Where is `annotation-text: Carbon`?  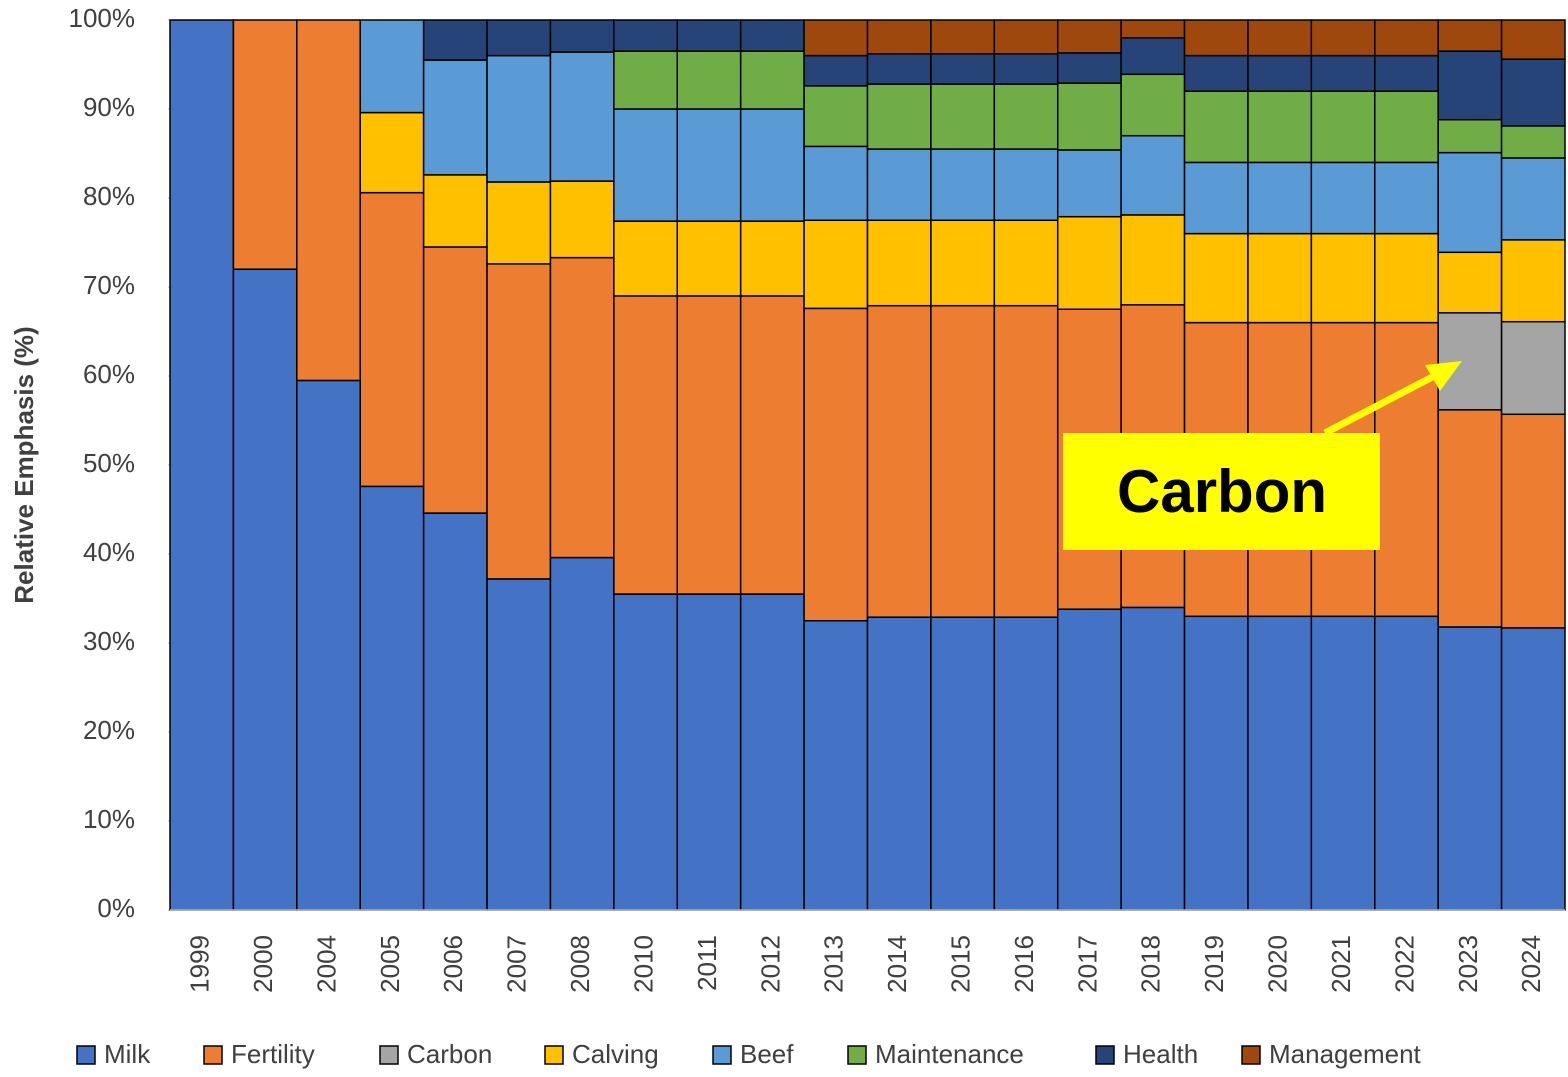
annotation-text: Carbon is located at coordinates (1222, 491).